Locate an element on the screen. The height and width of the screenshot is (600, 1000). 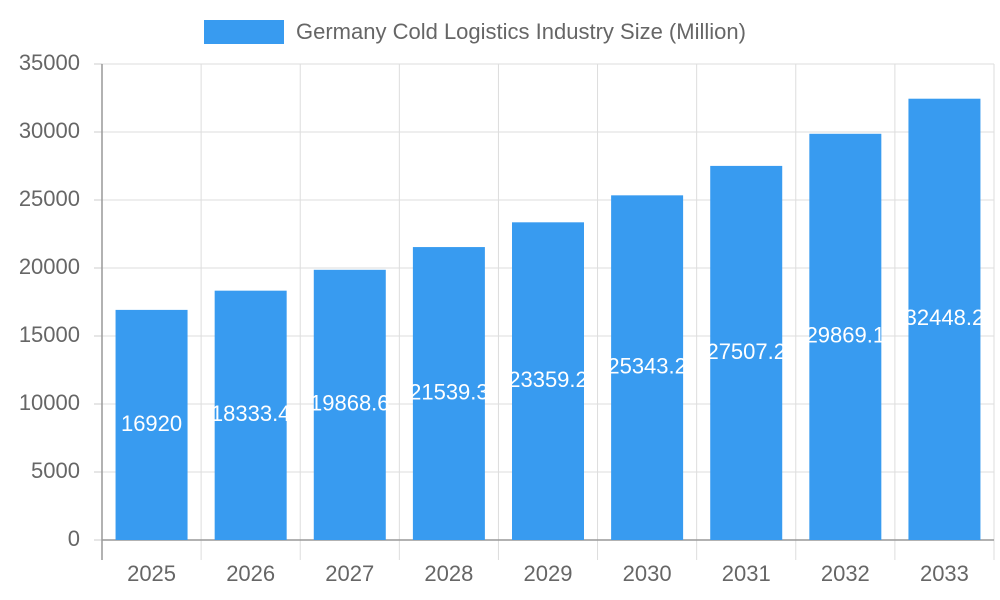
data-label: 21539.3 is located at coordinates (449, 391).